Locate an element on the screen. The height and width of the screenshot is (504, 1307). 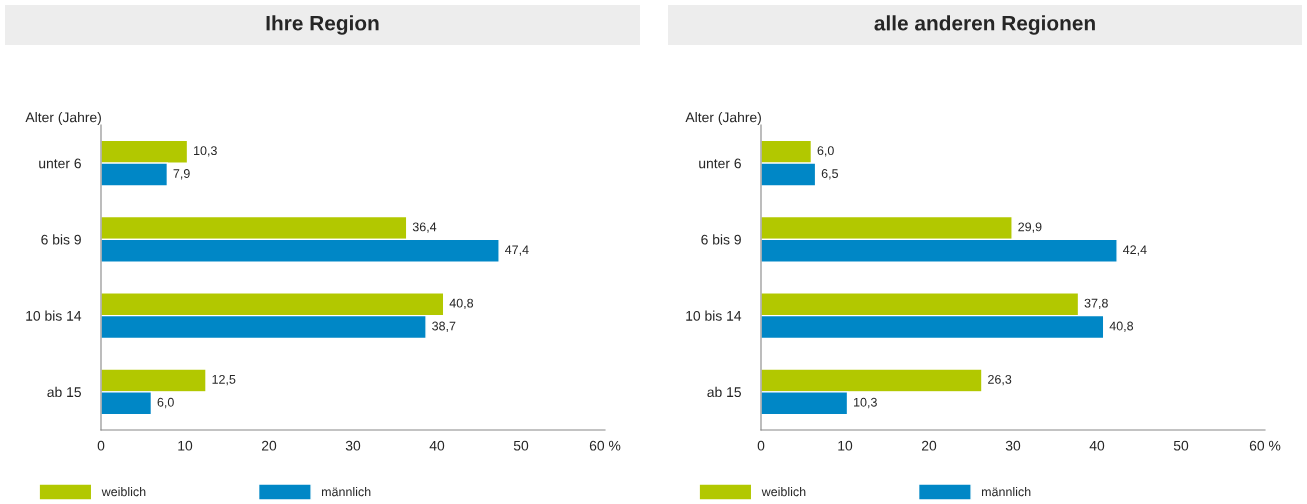
data-label: 29,9 is located at coordinates (1030, 227).